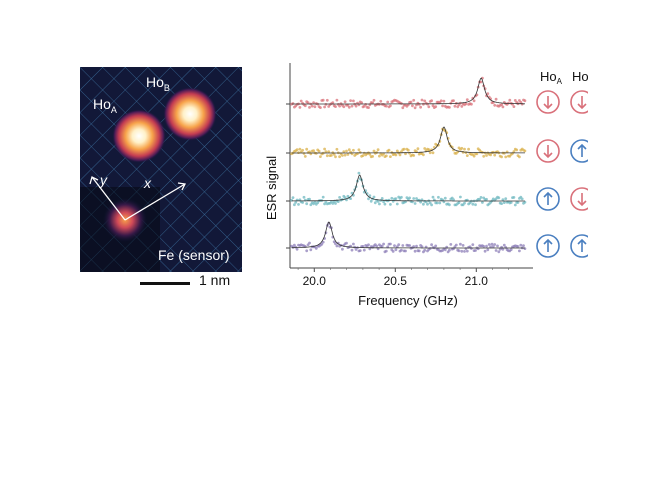 The image size is (650, 488). What do you see at coordinates (548, 199) in the screenshot?
I see `spin-up-icon` at bounding box center [548, 199].